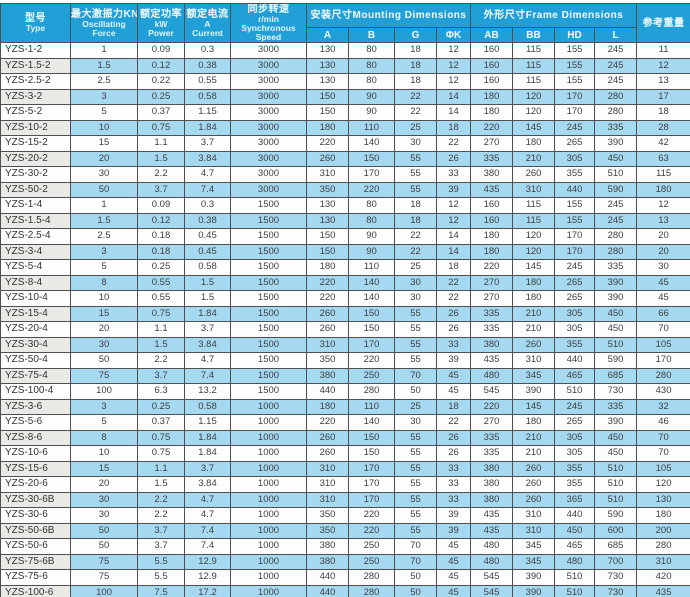  What do you see at coordinates (575, 174) in the screenshot?
I see `cell-value: 355` at bounding box center [575, 174].